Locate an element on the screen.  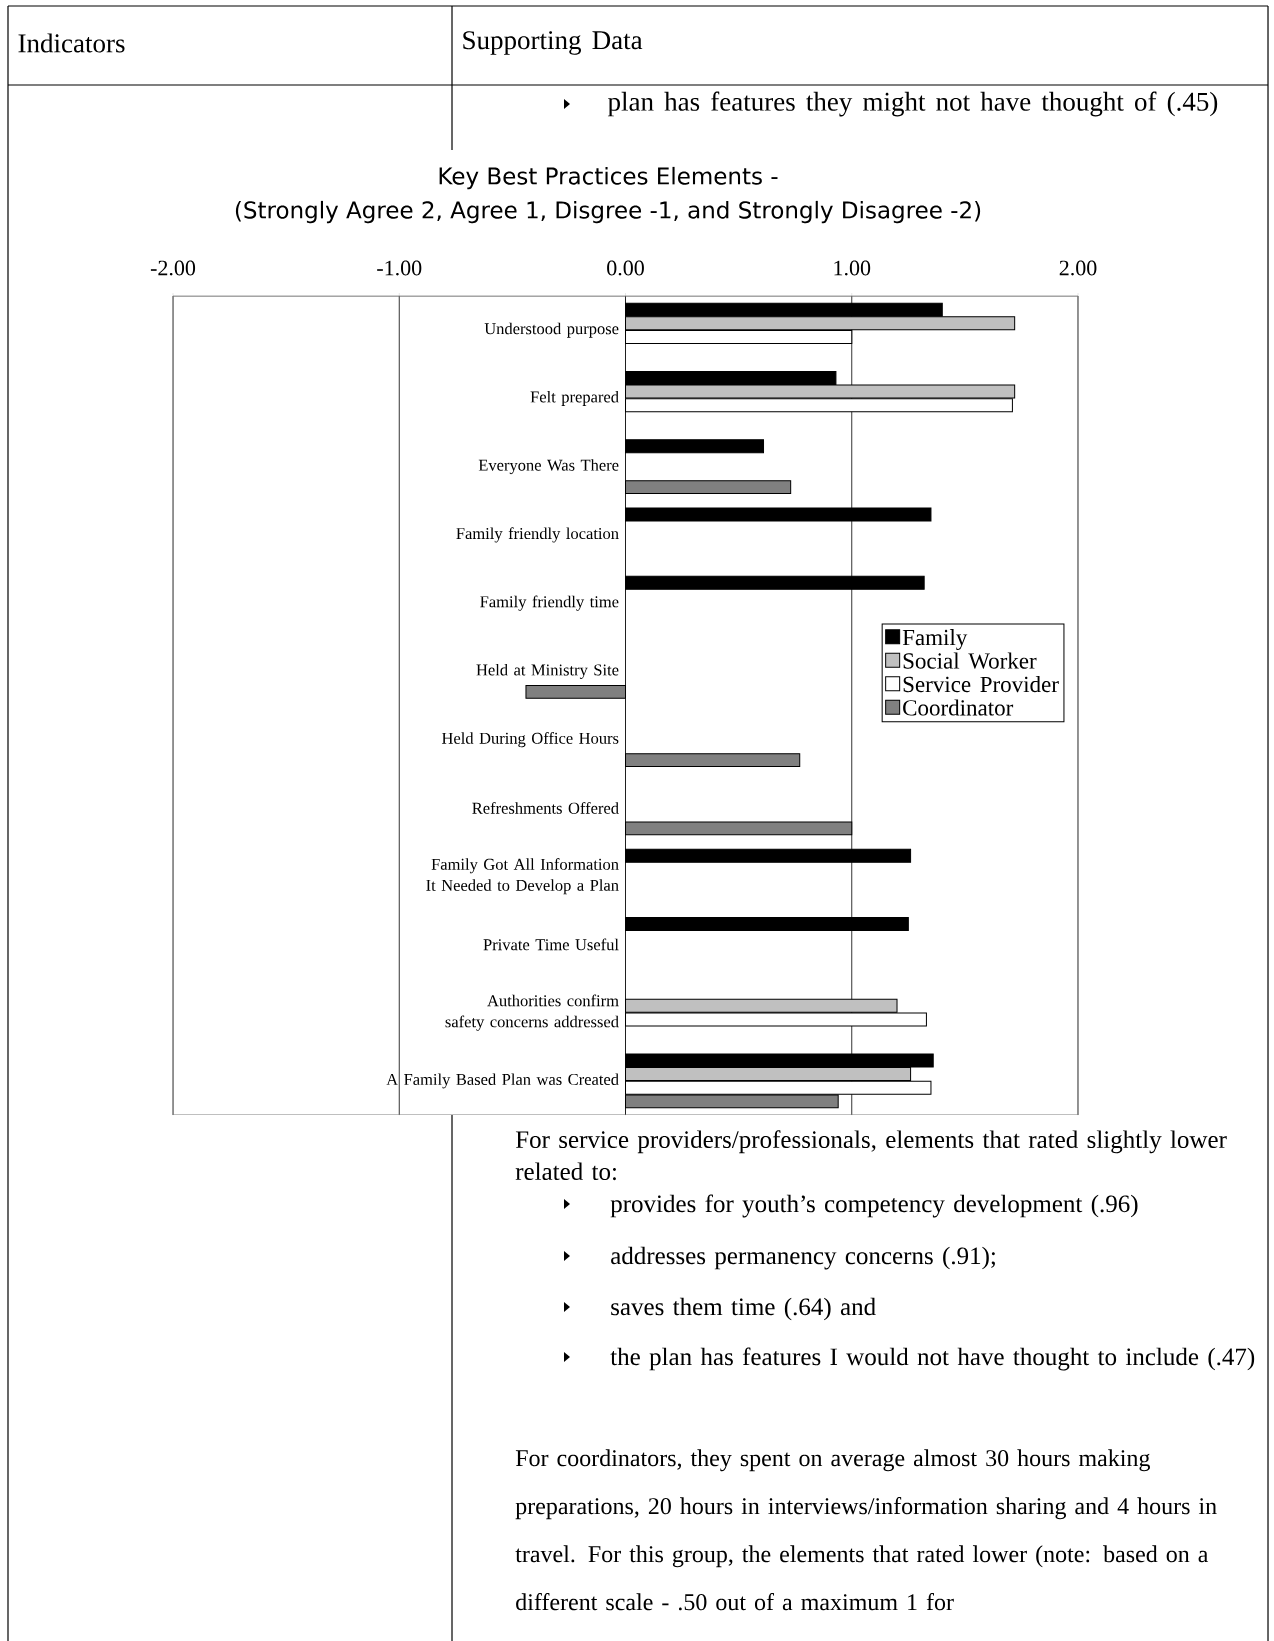
text: For coordinators, they spent on average almost 30 hours making preparations, 20 hours in interviews/information sharing and 4 hours in travel. For this group, the elements that rated lower (note: based on a different scale - .50 out of a maximum 1 for is located at coordinates (866, 1530).